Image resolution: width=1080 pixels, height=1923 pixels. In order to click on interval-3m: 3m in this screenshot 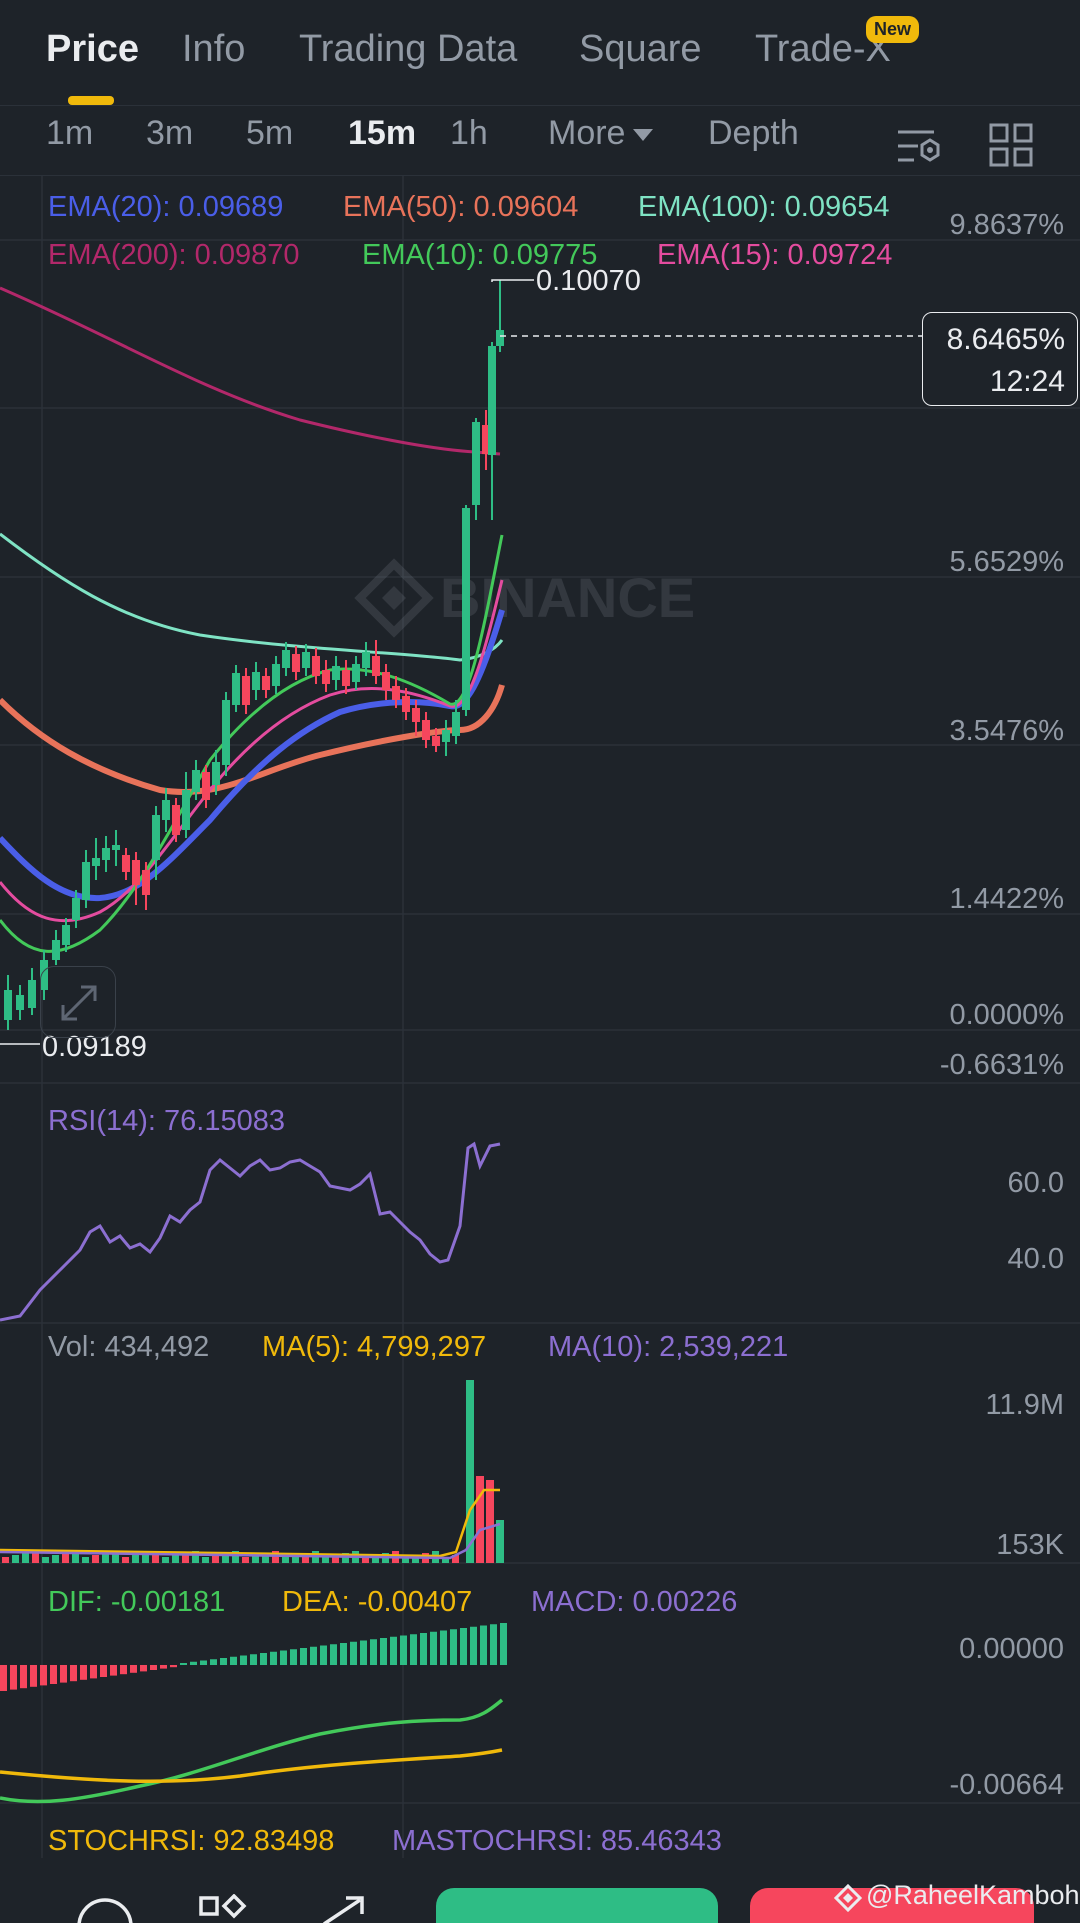, I will do `click(170, 133)`.